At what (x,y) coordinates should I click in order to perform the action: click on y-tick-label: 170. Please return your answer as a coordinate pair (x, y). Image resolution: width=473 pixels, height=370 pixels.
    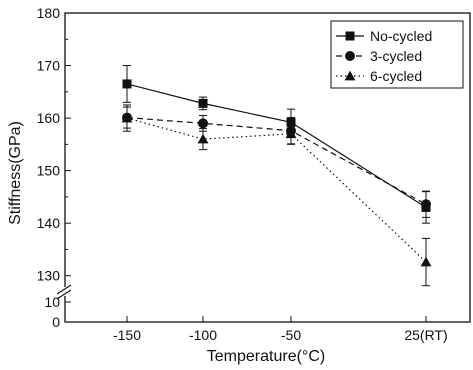
    Looking at the image, I should click on (49, 66).